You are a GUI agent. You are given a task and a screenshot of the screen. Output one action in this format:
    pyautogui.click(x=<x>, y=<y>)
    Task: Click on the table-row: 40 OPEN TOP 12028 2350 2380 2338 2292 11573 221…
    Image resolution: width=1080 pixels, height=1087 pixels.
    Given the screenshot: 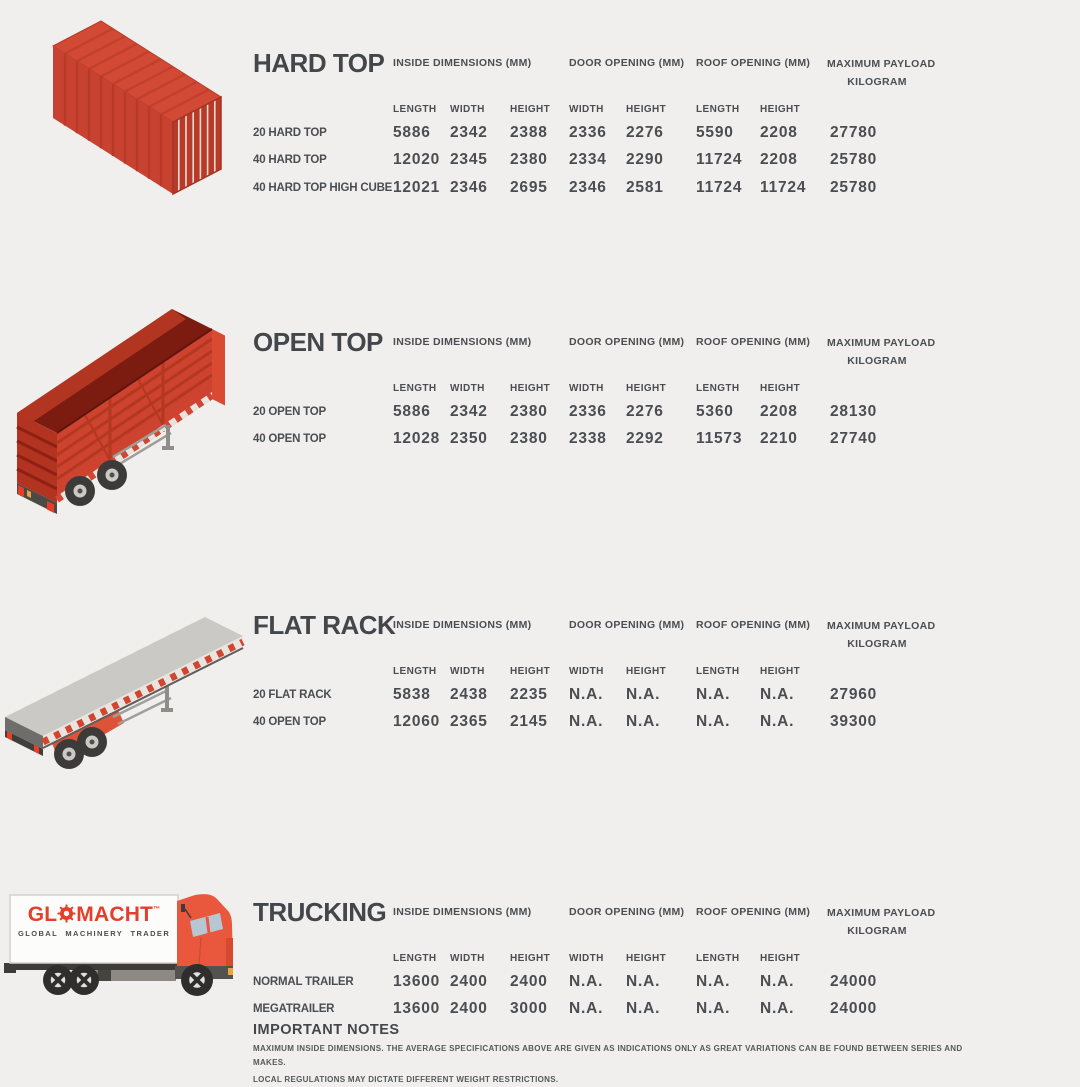 What is the action you would take?
    pyautogui.click(x=598, y=444)
    